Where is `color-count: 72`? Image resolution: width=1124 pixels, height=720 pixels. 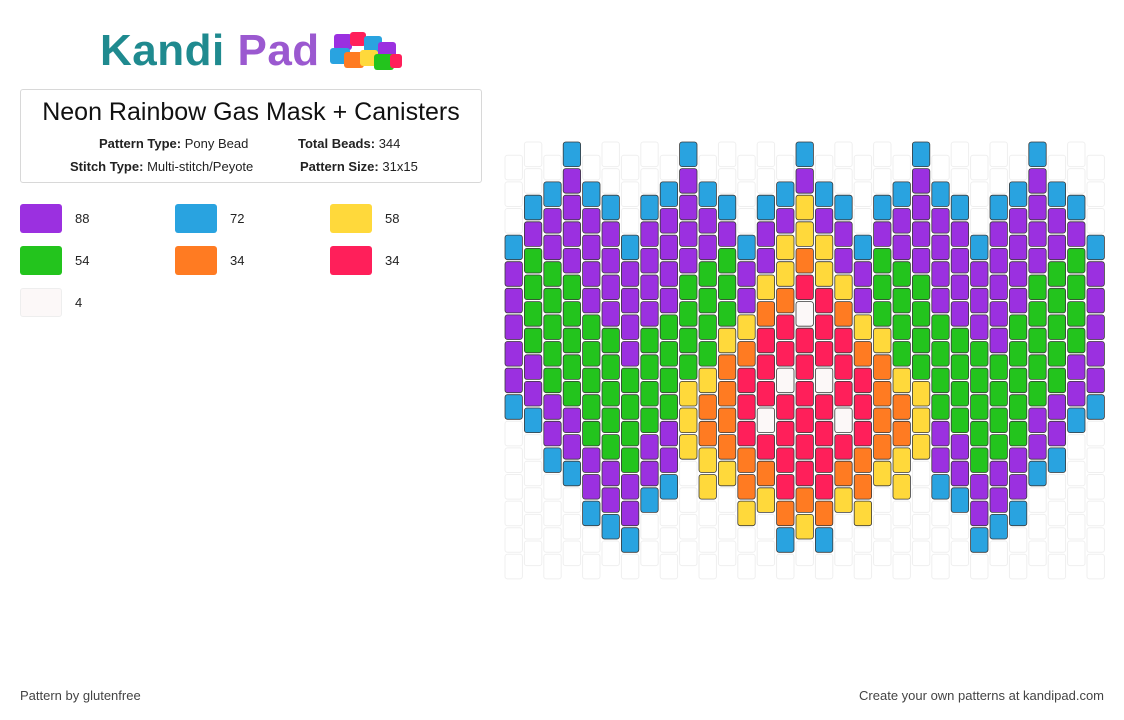
color-count: 72 is located at coordinates (237, 218).